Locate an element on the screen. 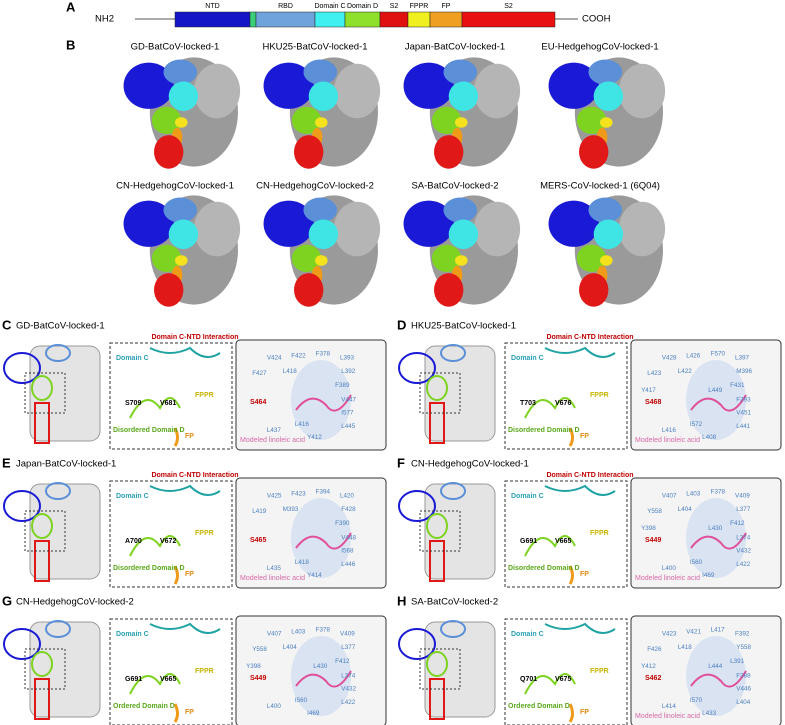 This screenshot has width=785, height=725. pocket-residue: L404 is located at coordinates (743, 702).